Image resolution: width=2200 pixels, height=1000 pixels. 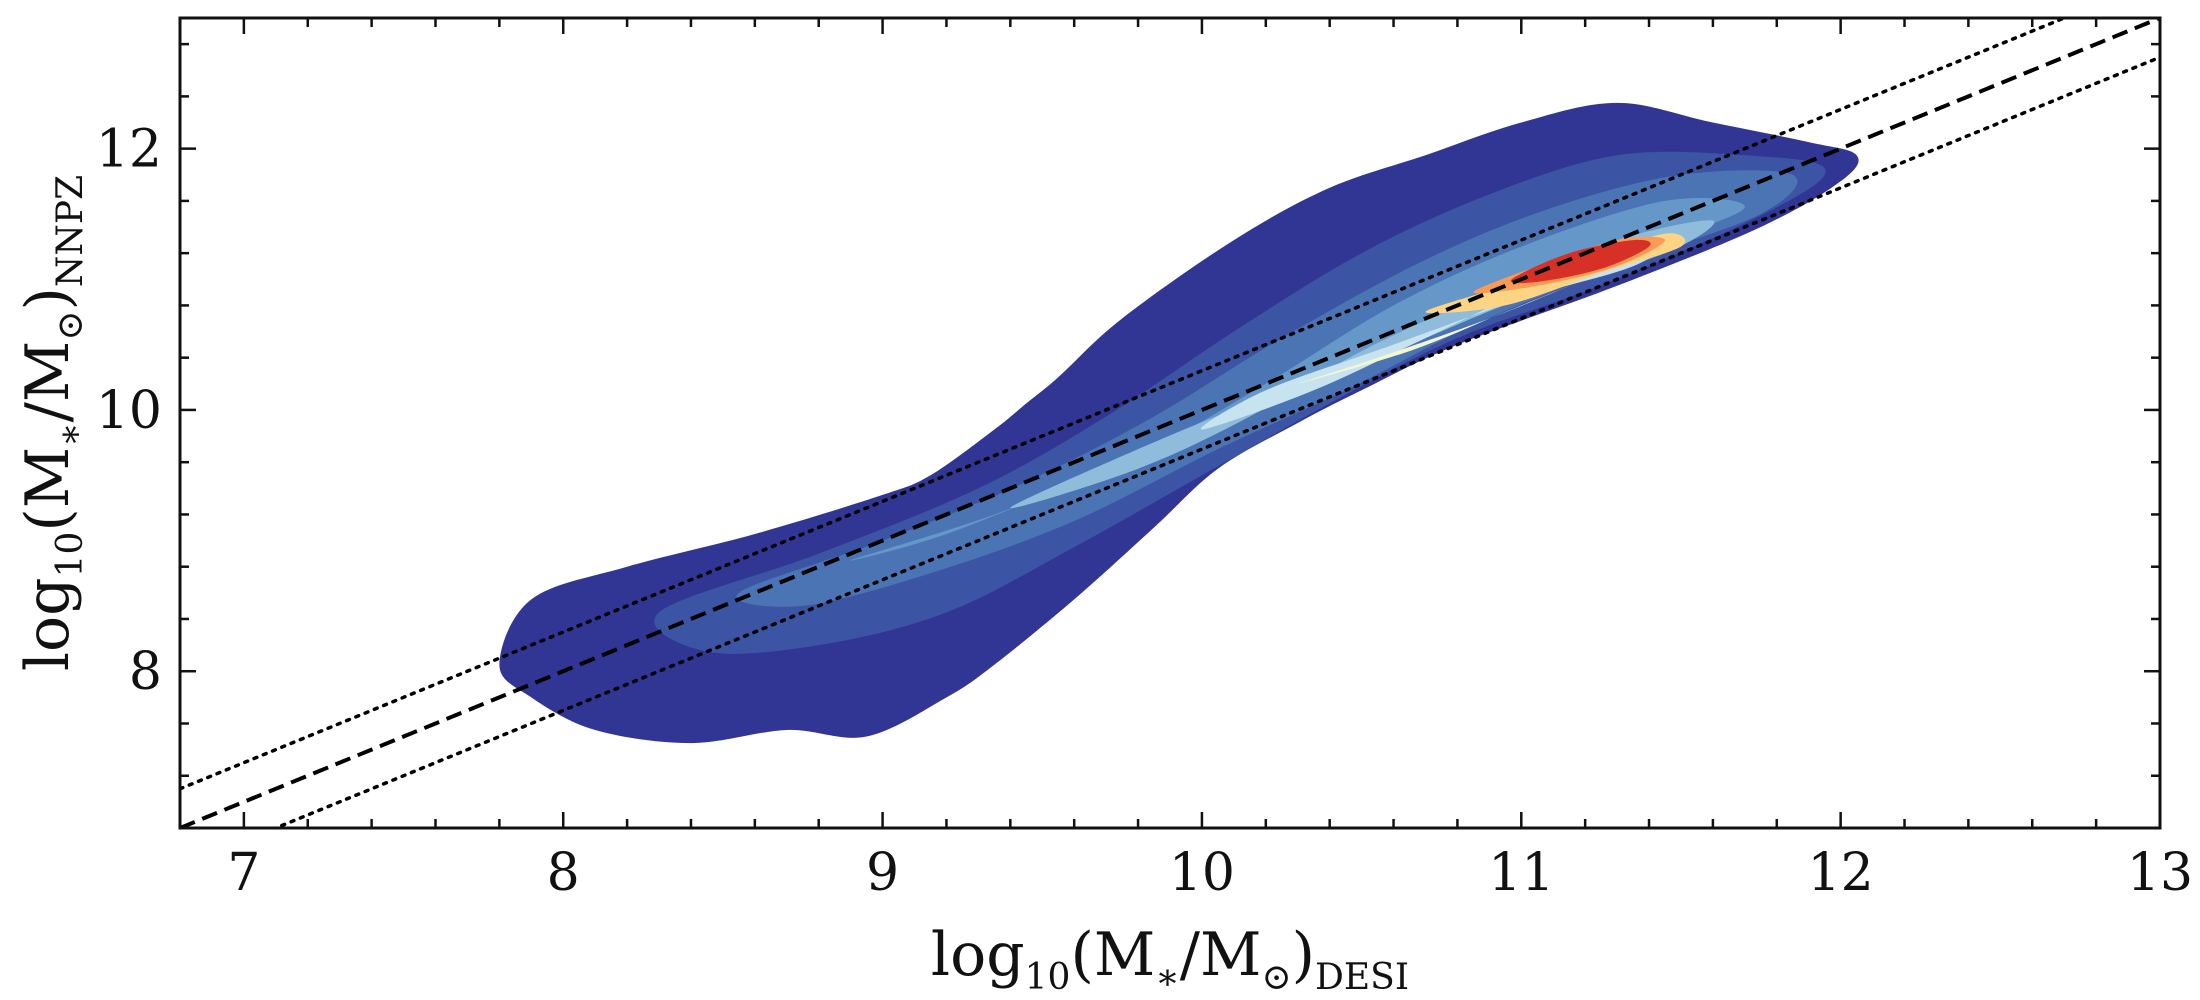 I want to click on x-tick-label: 7, so click(x=243, y=873).